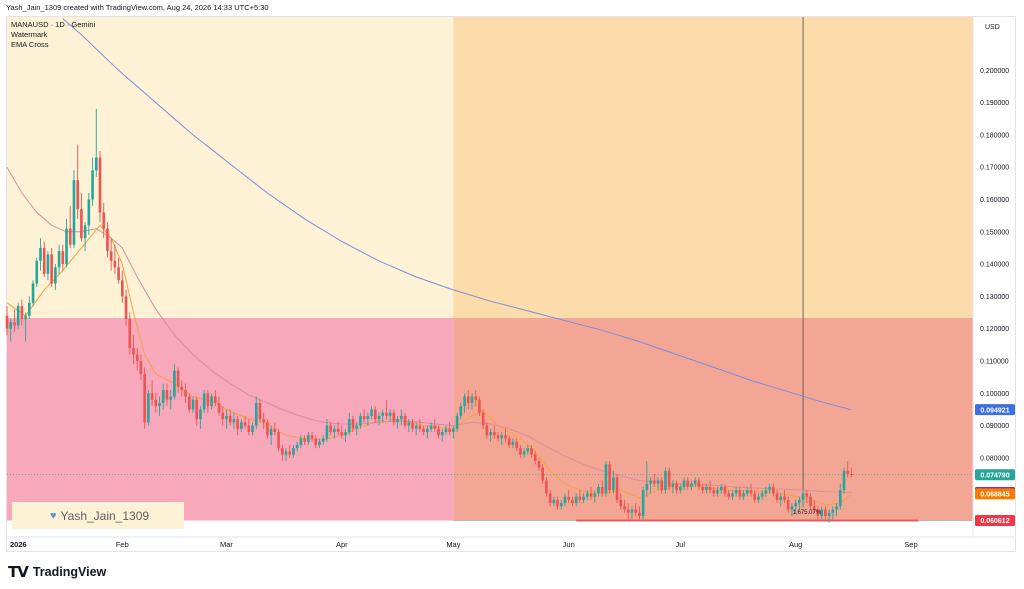  I want to click on tradingview-logo: TV TradingView, so click(57, 572).